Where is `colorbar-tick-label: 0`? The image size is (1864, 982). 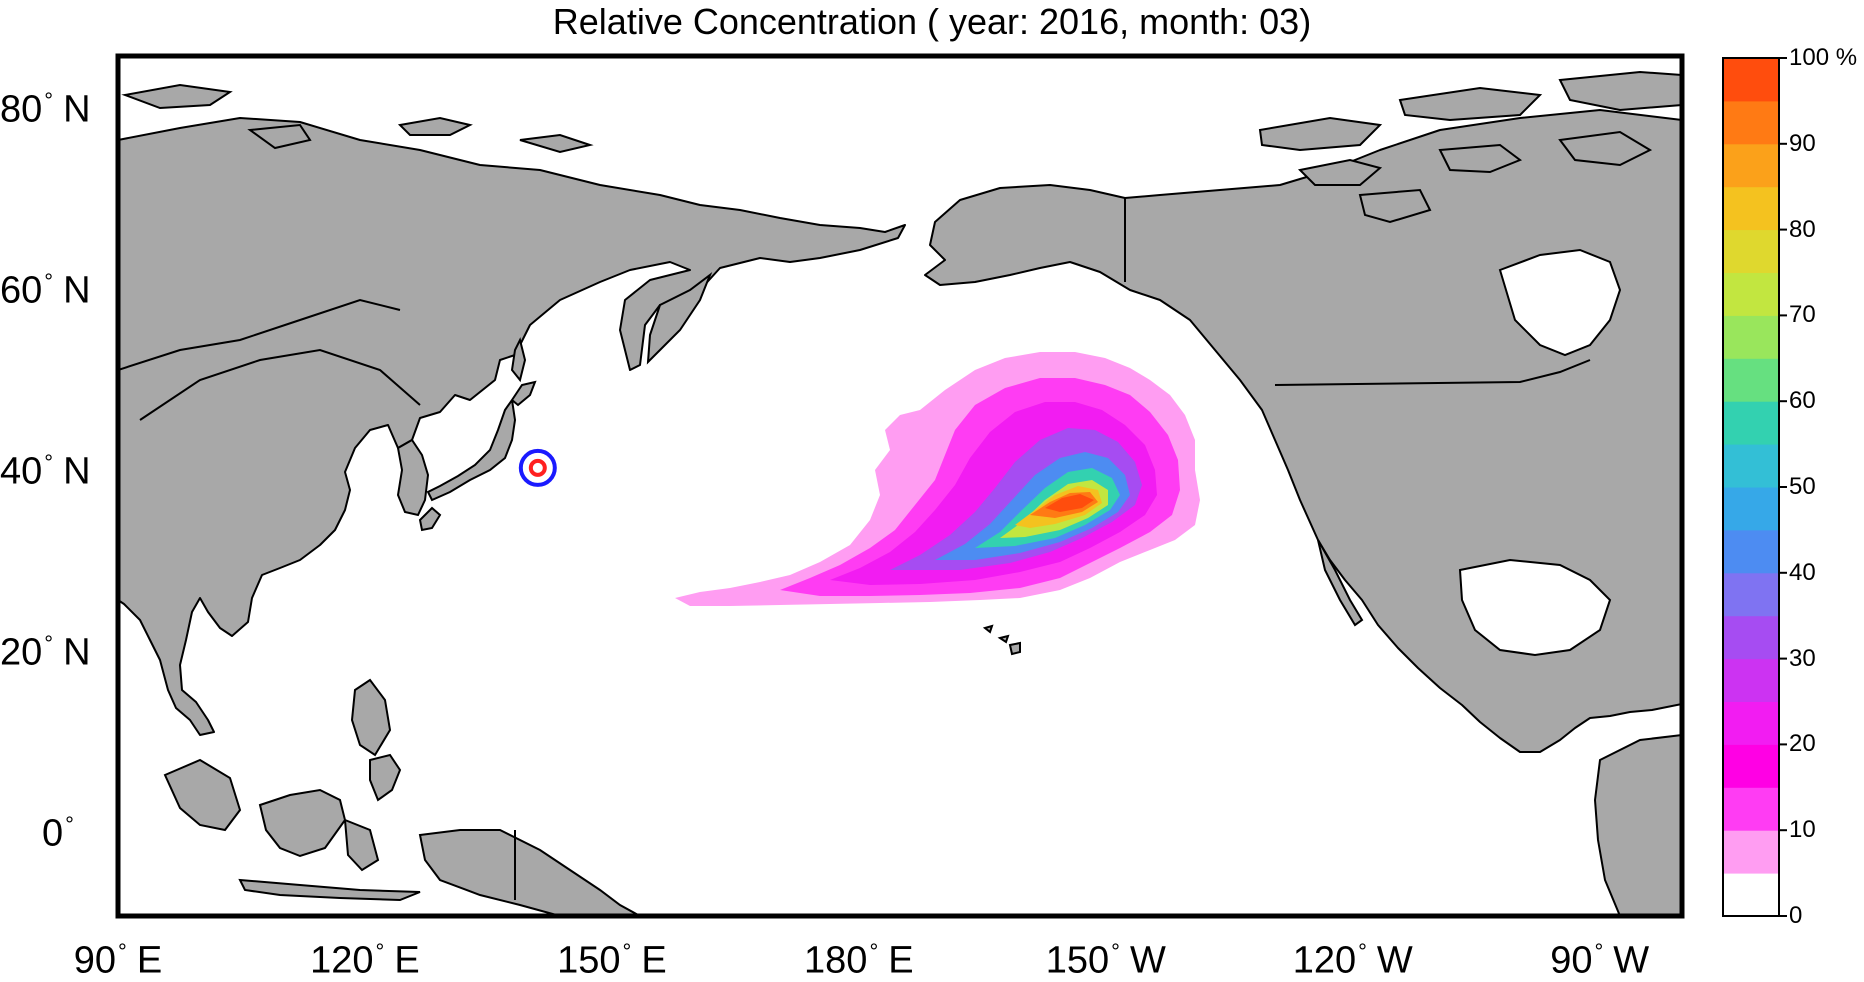 colorbar-tick-label: 0 is located at coordinates (1796, 915).